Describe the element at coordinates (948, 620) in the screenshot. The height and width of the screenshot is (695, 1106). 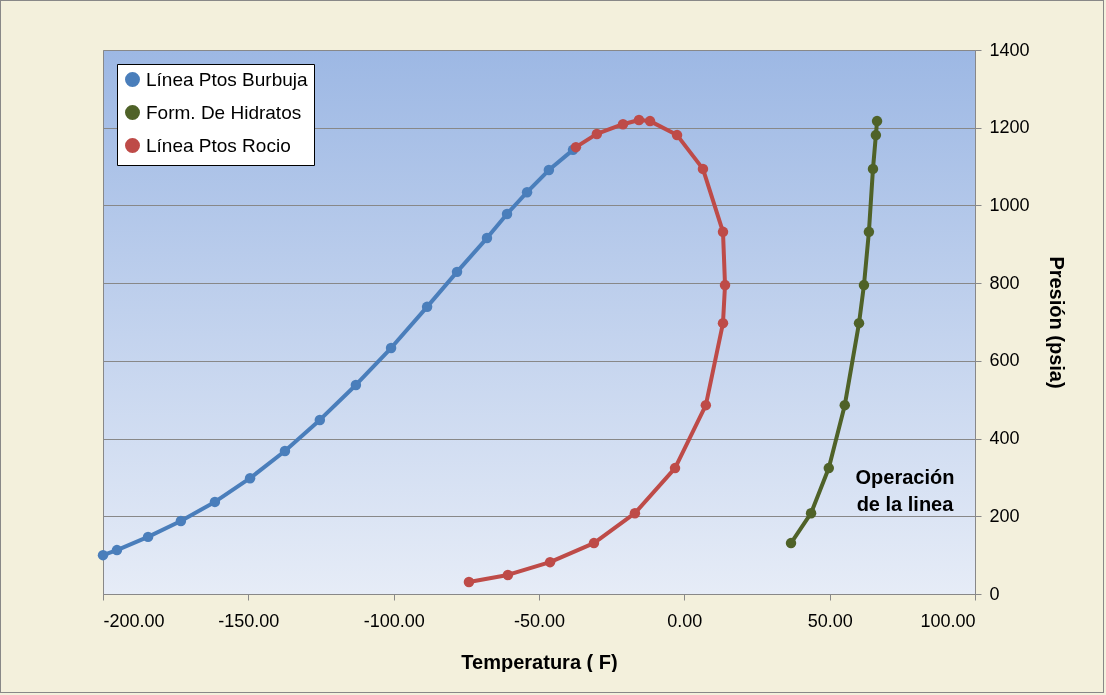
I see `x-tick-label: 100.00` at that location.